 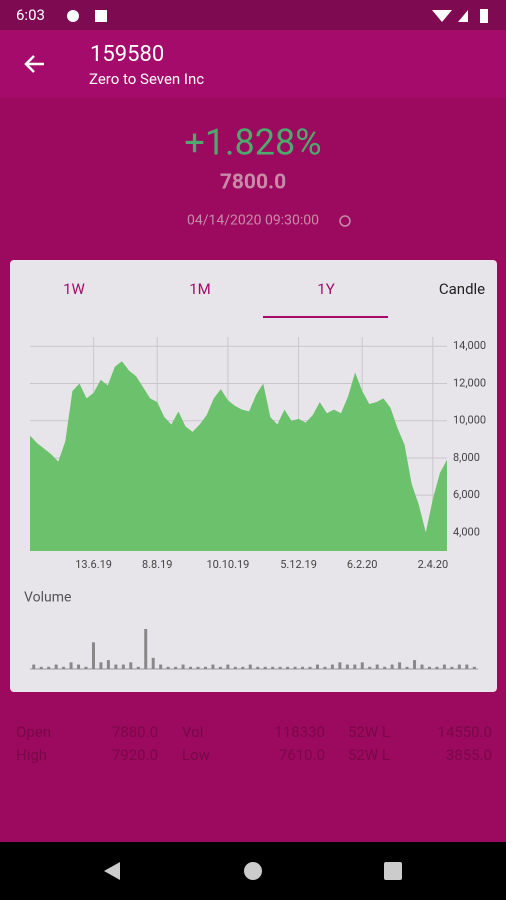 What do you see at coordinates (30, 15) in the screenshot?
I see `status-time: 6:03` at bounding box center [30, 15].